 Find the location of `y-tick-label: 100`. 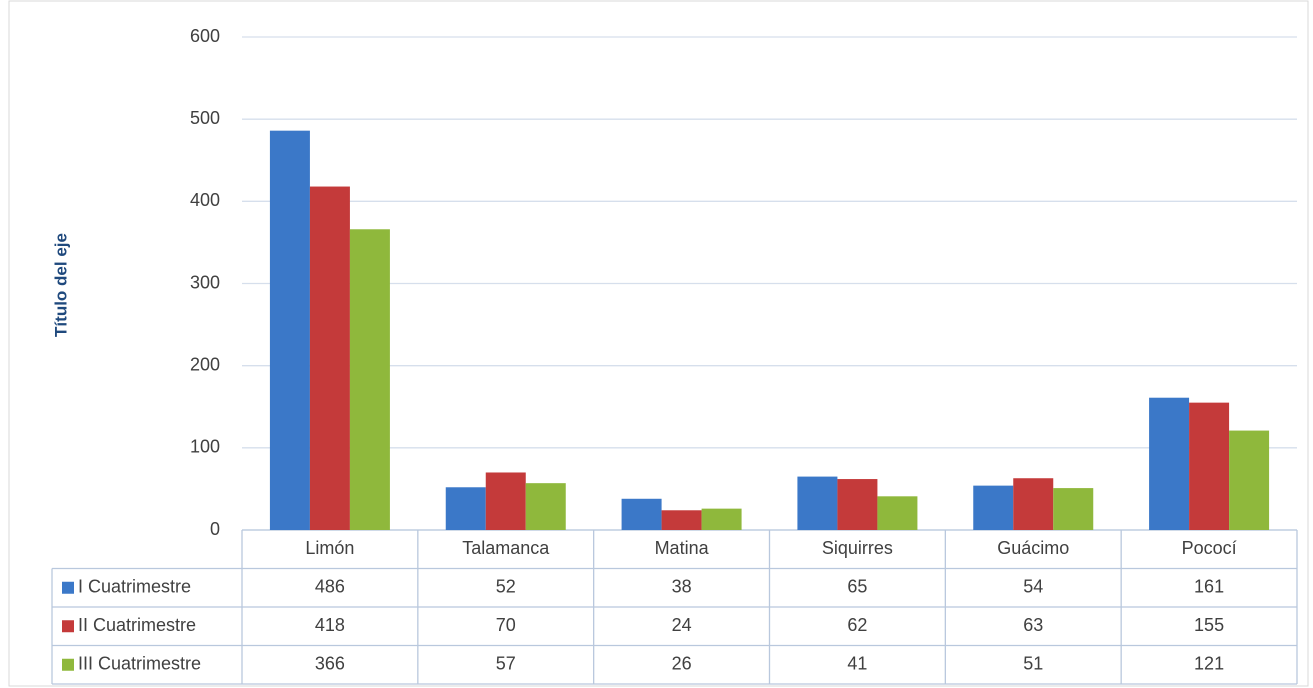

y-tick-label: 100 is located at coordinates (205, 447).